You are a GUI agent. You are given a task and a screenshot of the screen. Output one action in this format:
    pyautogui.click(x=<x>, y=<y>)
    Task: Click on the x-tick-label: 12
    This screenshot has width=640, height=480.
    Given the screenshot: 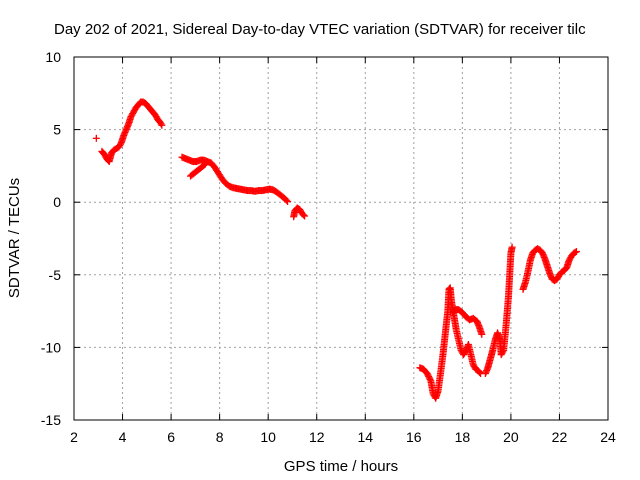 What is the action you would take?
    pyautogui.click(x=317, y=437)
    